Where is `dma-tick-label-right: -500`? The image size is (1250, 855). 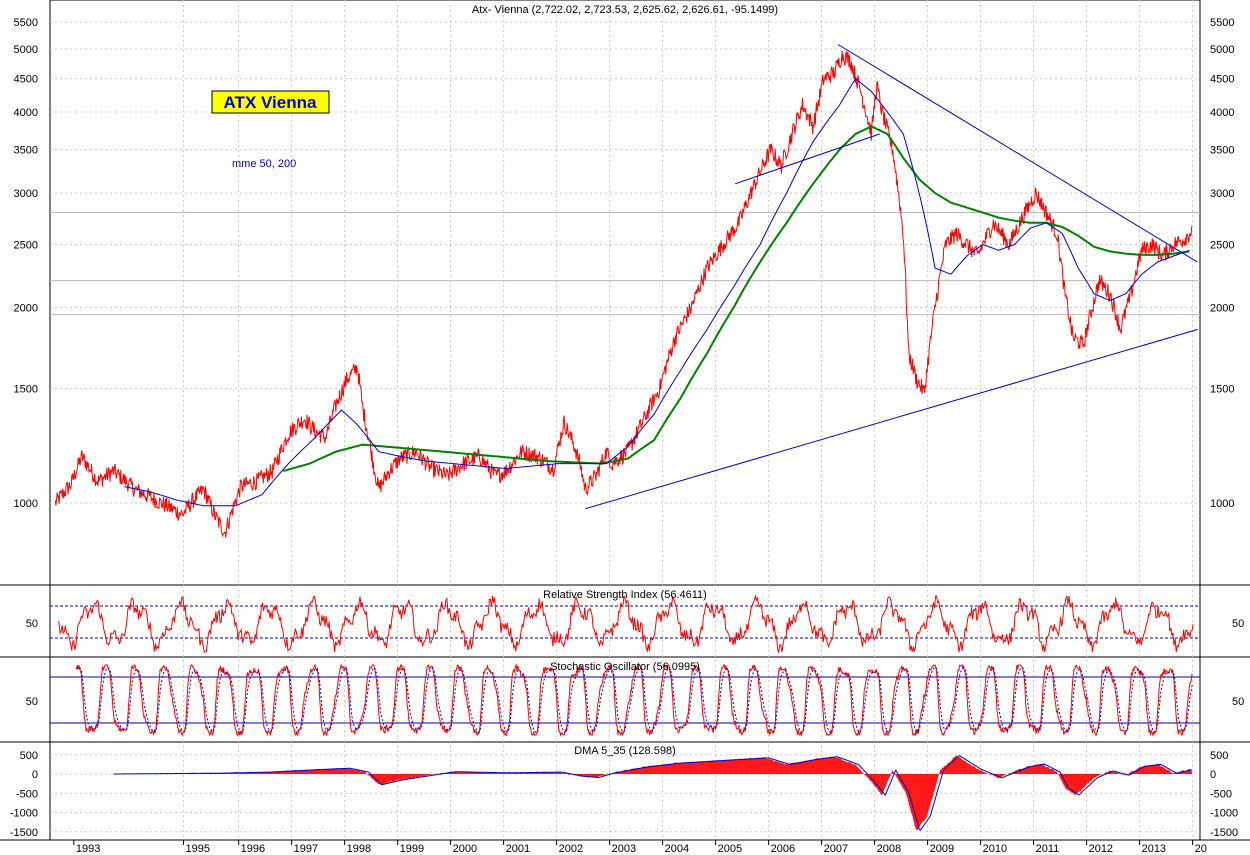
dma-tick-label-right: -500 is located at coordinates (1221, 794).